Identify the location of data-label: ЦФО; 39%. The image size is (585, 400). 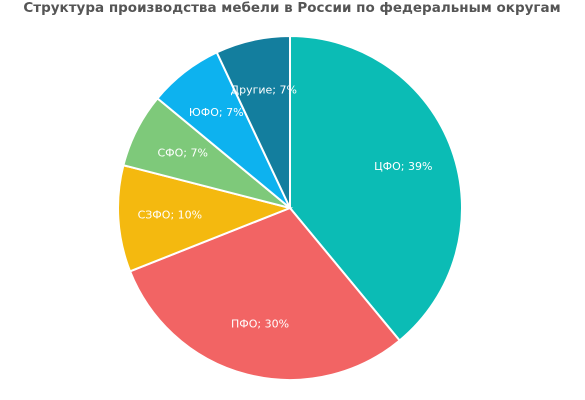
(403, 166).